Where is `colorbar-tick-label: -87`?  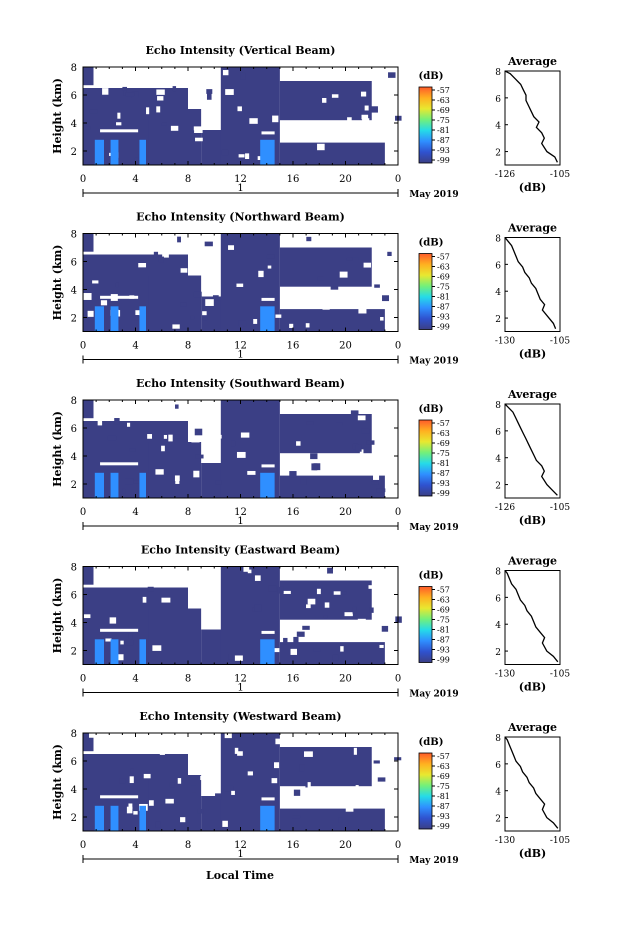 colorbar-tick-label: -87 is located at coordinates (443, 307).